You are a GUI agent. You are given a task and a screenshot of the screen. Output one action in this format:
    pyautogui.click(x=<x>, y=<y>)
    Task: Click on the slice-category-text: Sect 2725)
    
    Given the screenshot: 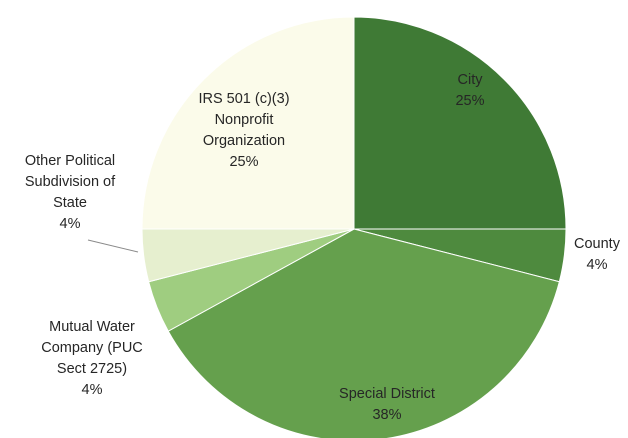 What is the action you would take?
    pyautogui.click(x=92, y=369)
    